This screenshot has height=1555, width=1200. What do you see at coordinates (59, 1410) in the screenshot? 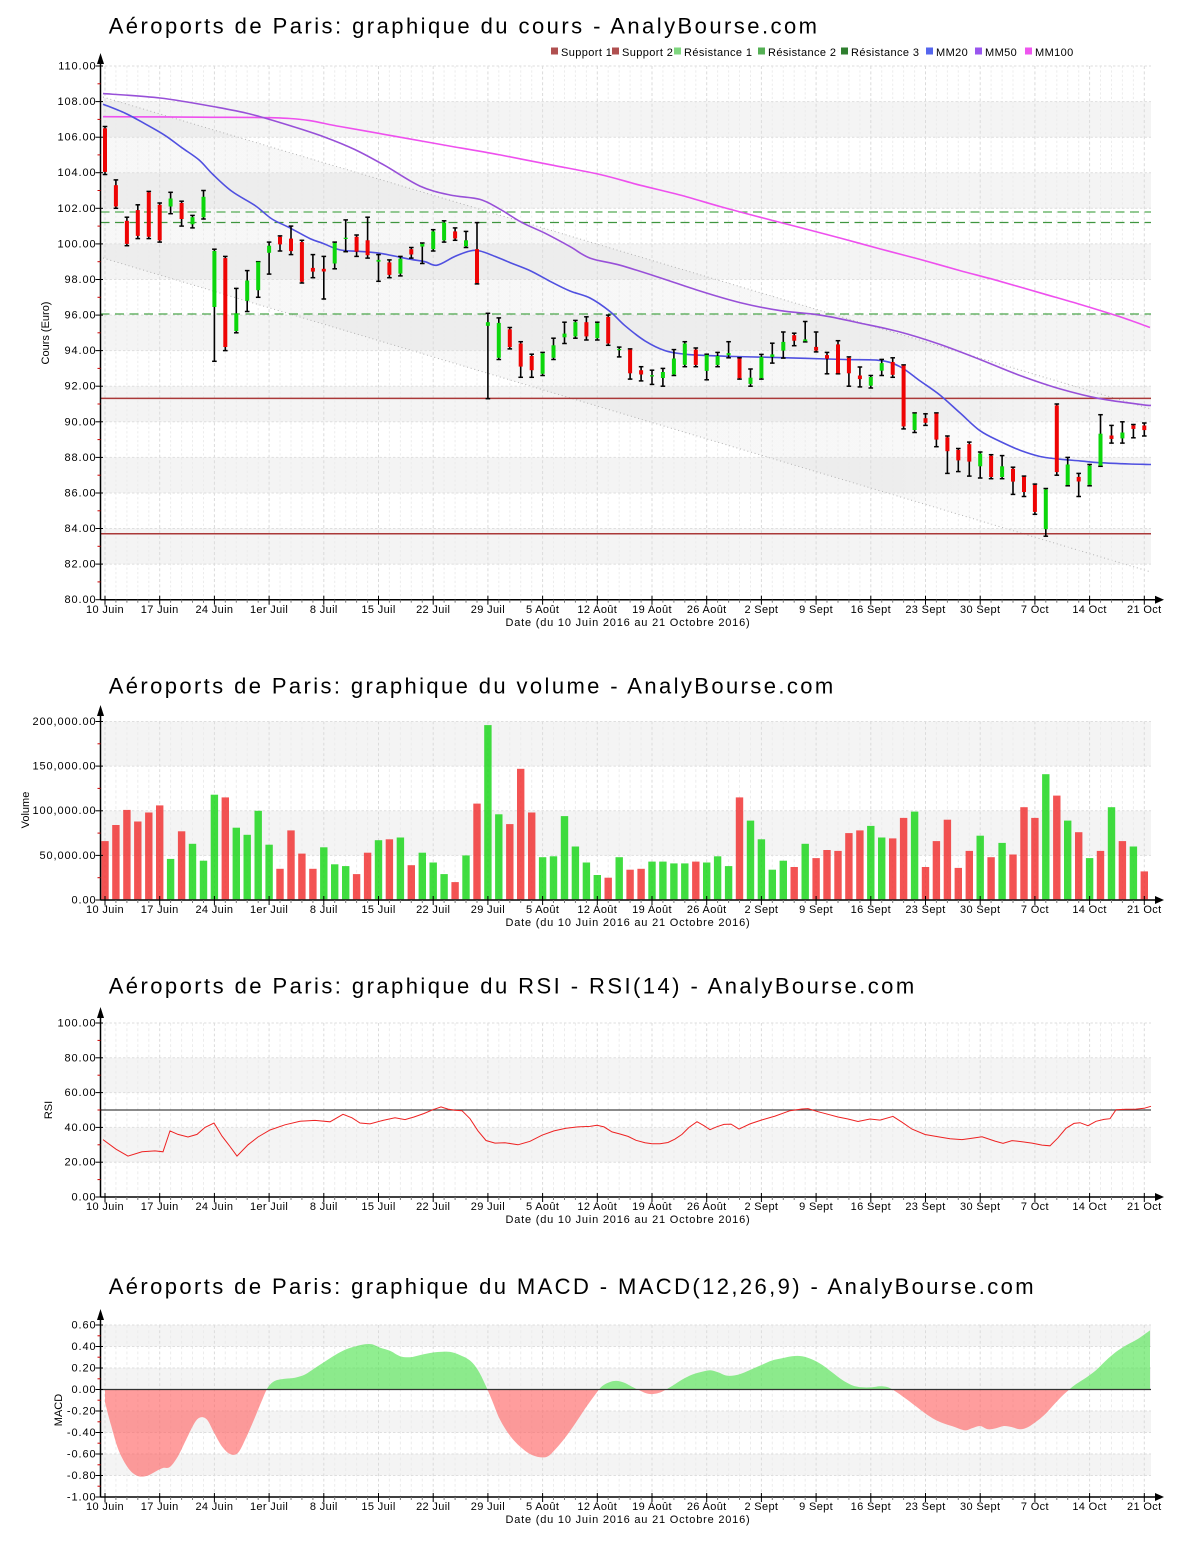
I see `svg-text: MACD` at bounding box center [59, 1410].